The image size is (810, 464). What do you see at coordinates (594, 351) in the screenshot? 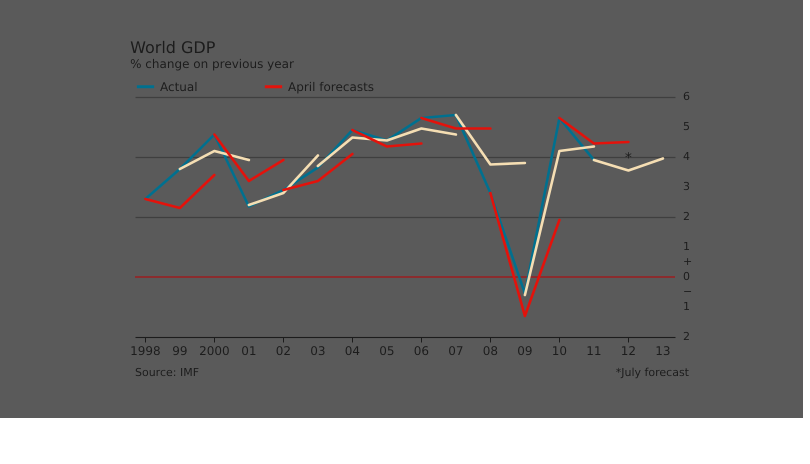
I see `x-tick-label: 11` at bounding box center [594, 351].